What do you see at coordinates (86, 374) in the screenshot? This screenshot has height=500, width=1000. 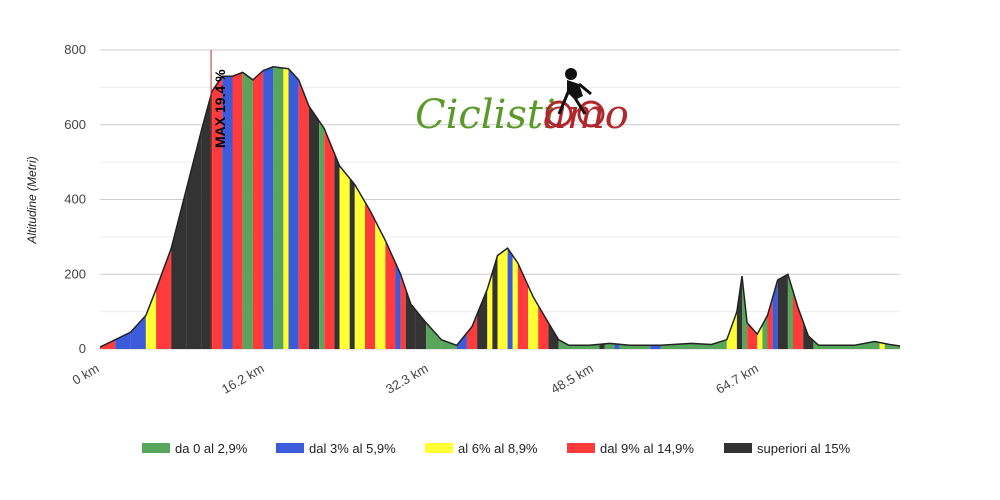 I see `x-tick-label: 0 km` at bounding box center [86, 374].